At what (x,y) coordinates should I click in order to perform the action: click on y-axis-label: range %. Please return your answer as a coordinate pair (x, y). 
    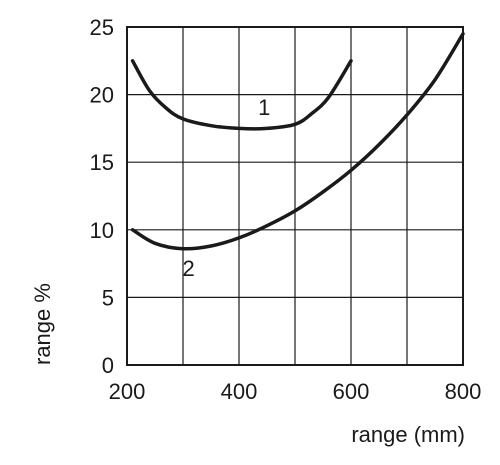
    Looking at the image, I should click on (42, 324).